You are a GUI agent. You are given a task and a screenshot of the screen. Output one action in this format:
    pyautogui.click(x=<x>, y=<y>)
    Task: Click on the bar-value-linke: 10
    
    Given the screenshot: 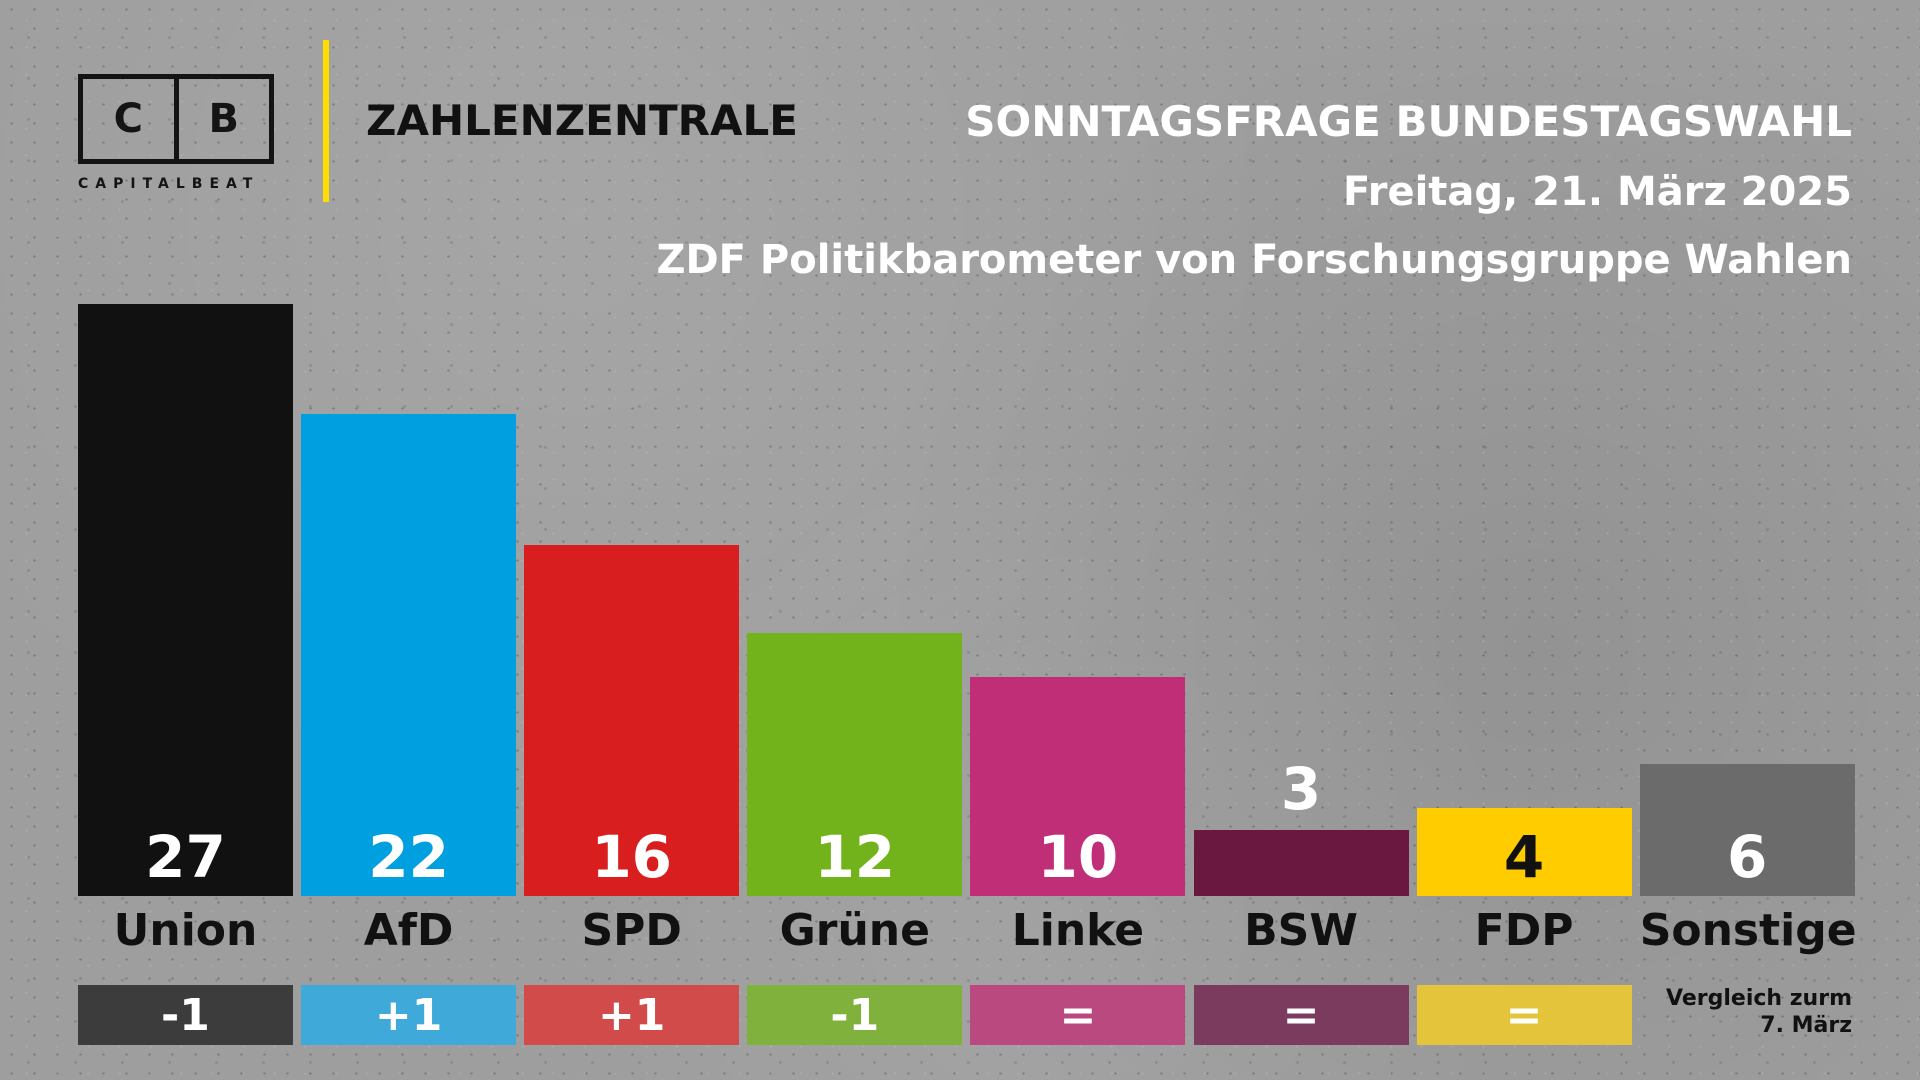 What is the action you would take?
    pyautogui.click(x=1078, y=857)
    